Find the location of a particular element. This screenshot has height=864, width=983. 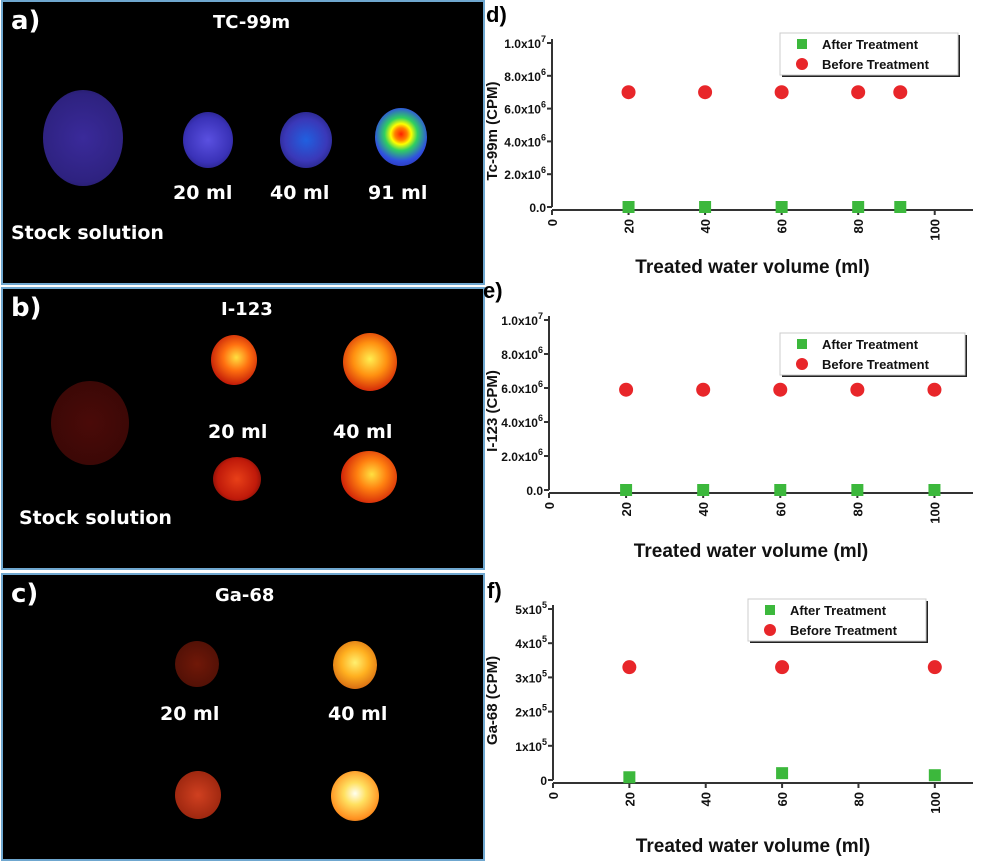

y-tick-label: 2x10⁵ is located at coordinates (531, 711).